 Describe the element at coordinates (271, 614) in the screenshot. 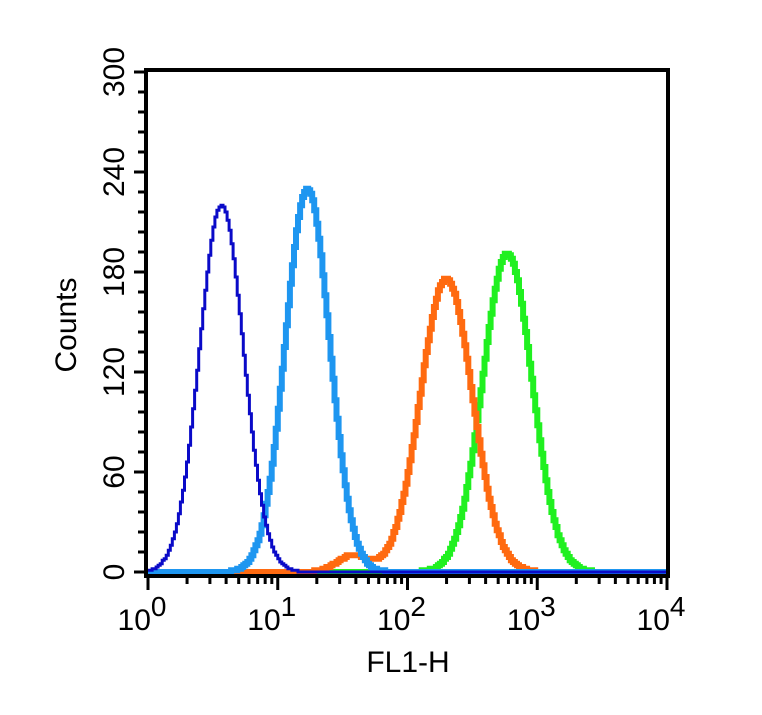

I see `x-tick-label: 10¹` at that location.